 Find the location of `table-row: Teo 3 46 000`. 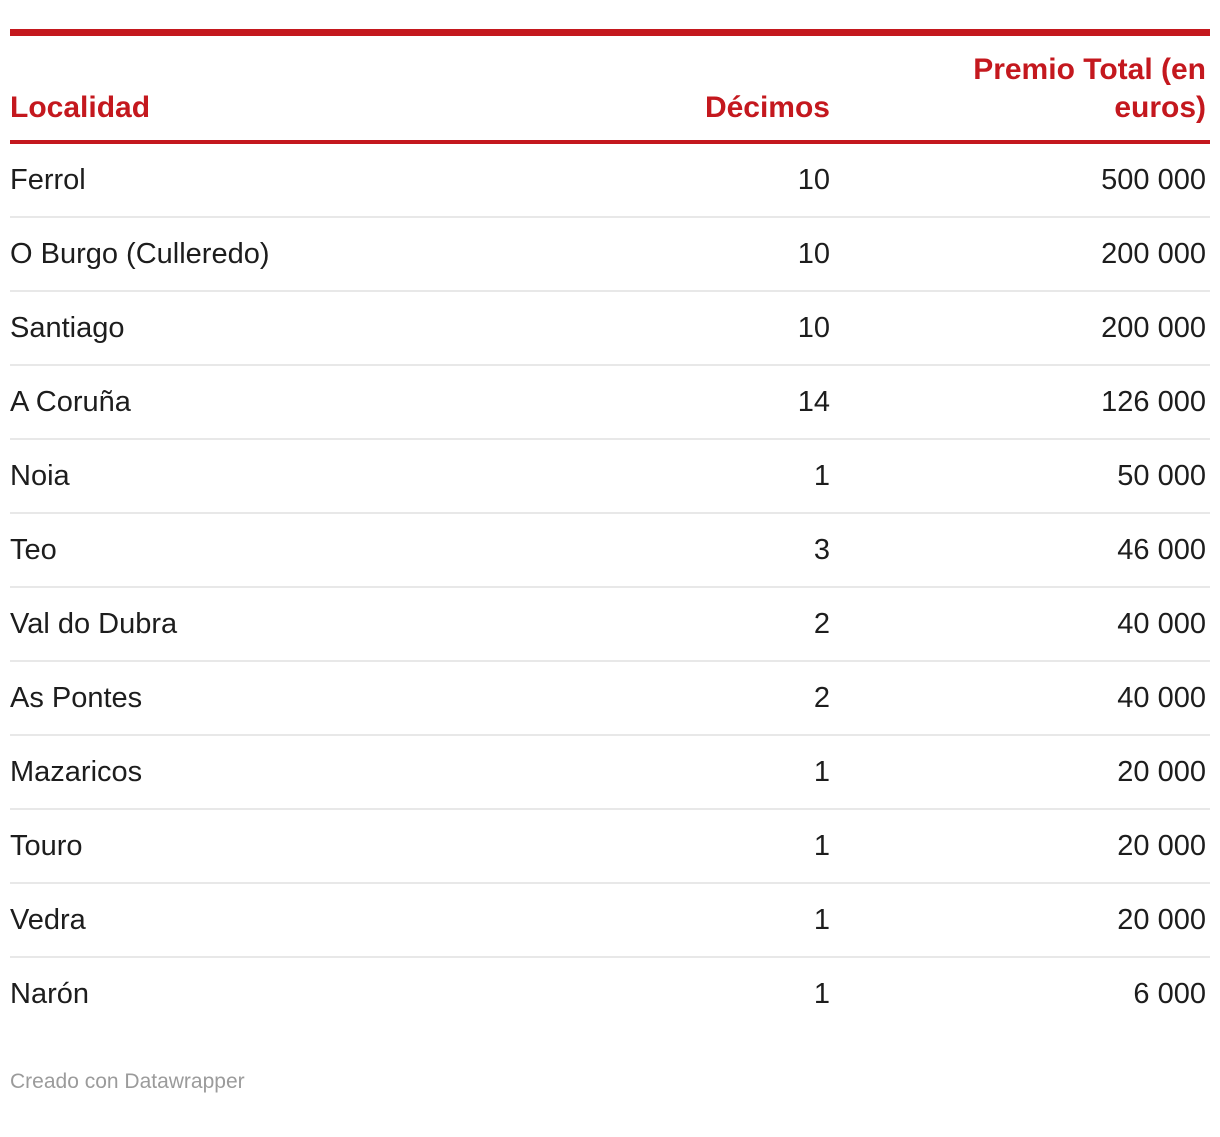

table-row: Teo 3 46 000 is located at coordinates (610, 550).